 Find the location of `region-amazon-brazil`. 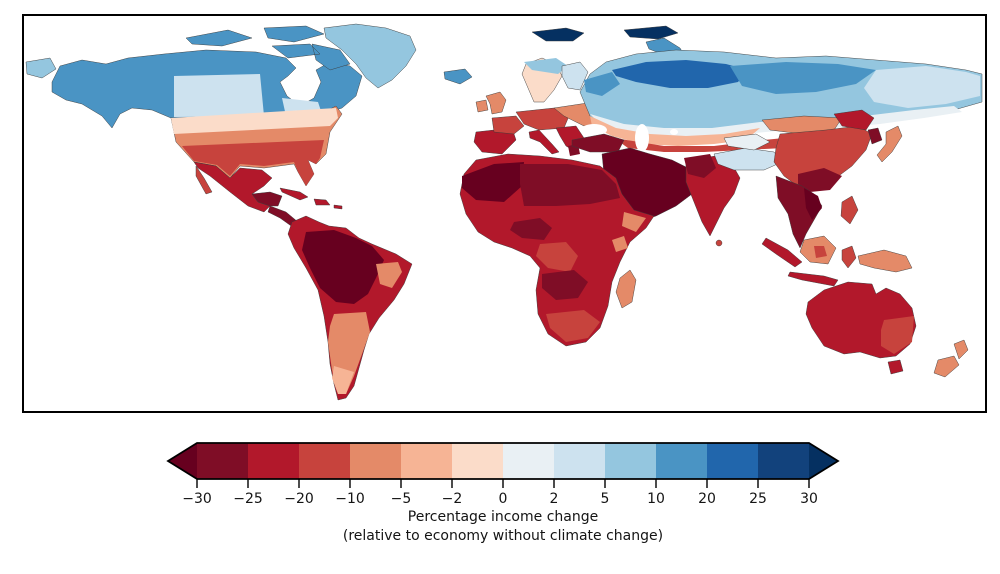

region-amazon-brazil is located at coordinates (343, 267).